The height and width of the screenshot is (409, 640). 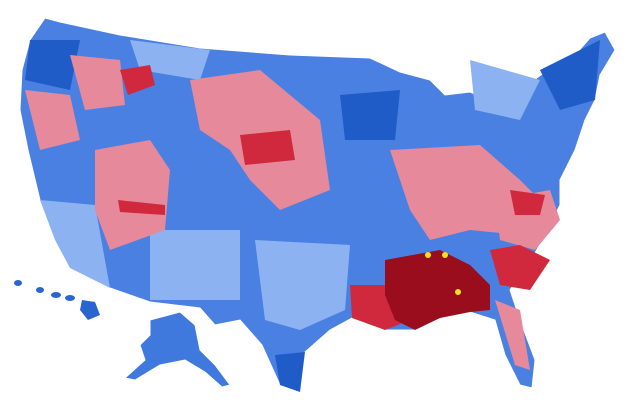 I want to click on yellow-markers, so click(x=443, y=273).